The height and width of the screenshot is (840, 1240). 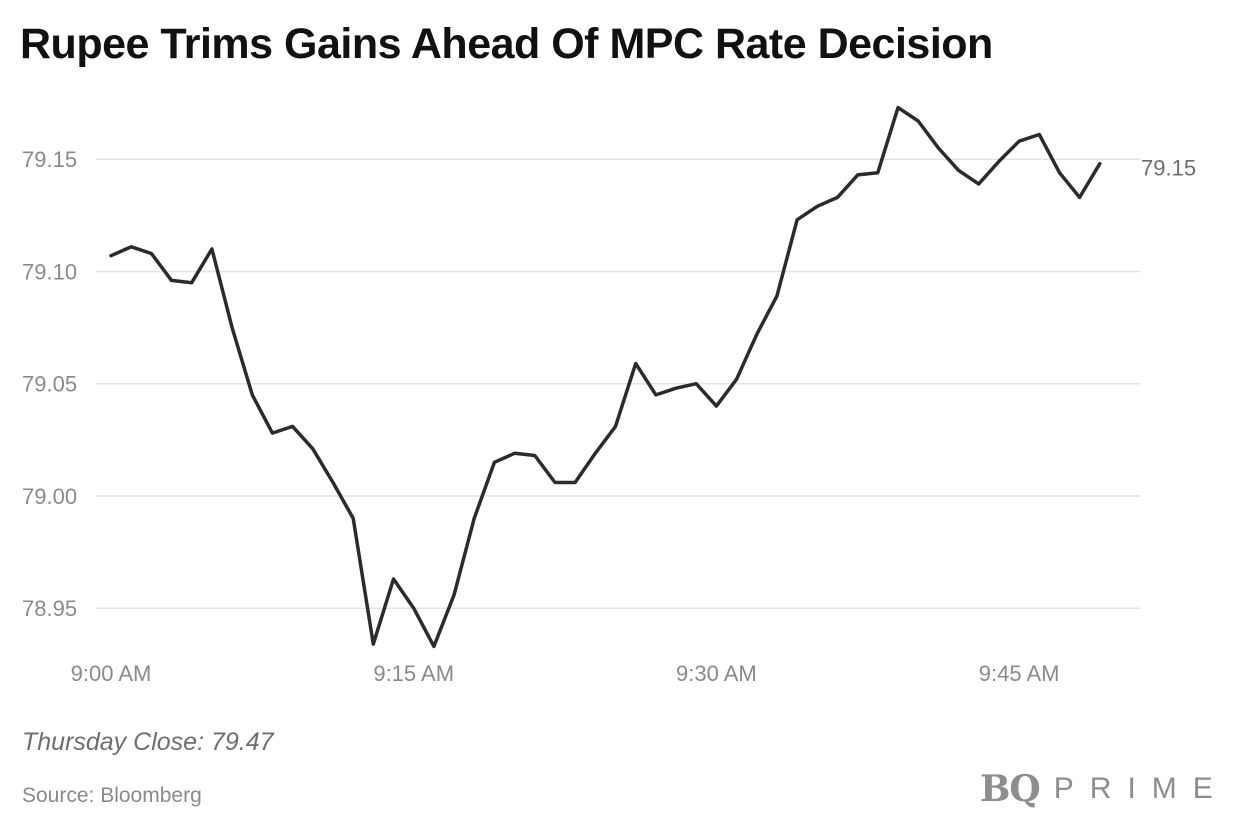 I want to click on thursday-close-note: Thursday Close: 79.47, so click(x=148, y=742).